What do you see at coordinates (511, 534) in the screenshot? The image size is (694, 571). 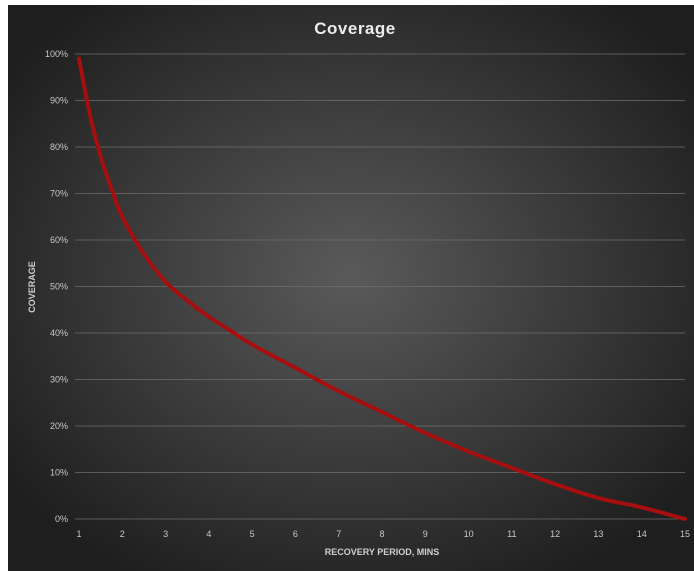 I see `x-tick-label: 11` at bounding box center [511, 534].